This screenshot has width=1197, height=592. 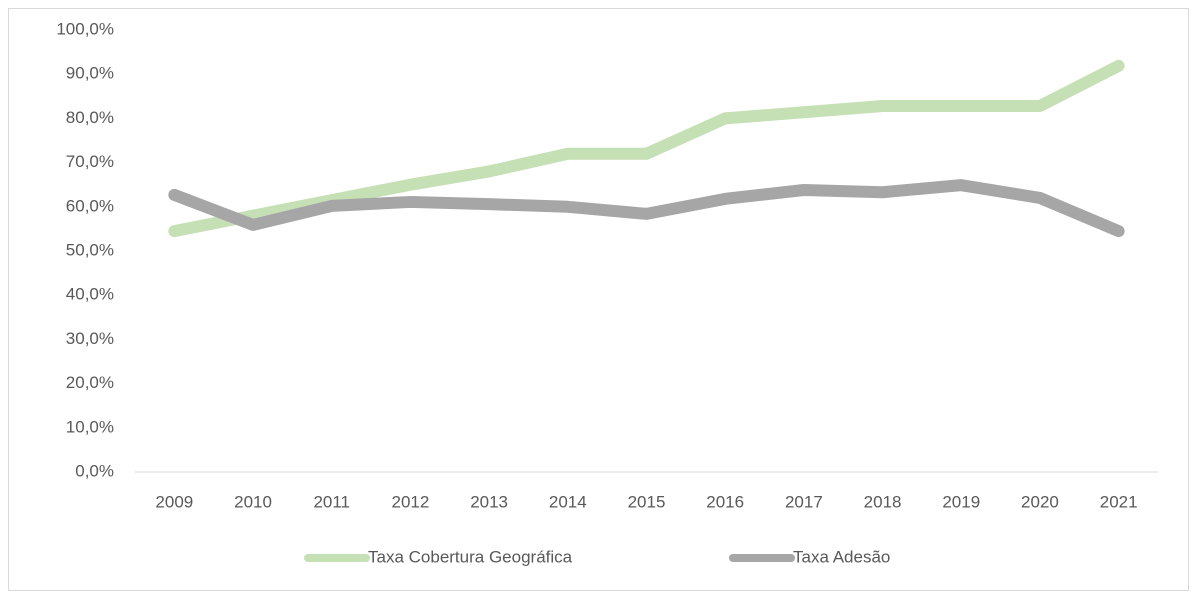 I want to click on x-tick-label: 2021, so click(x=1119, y=501).